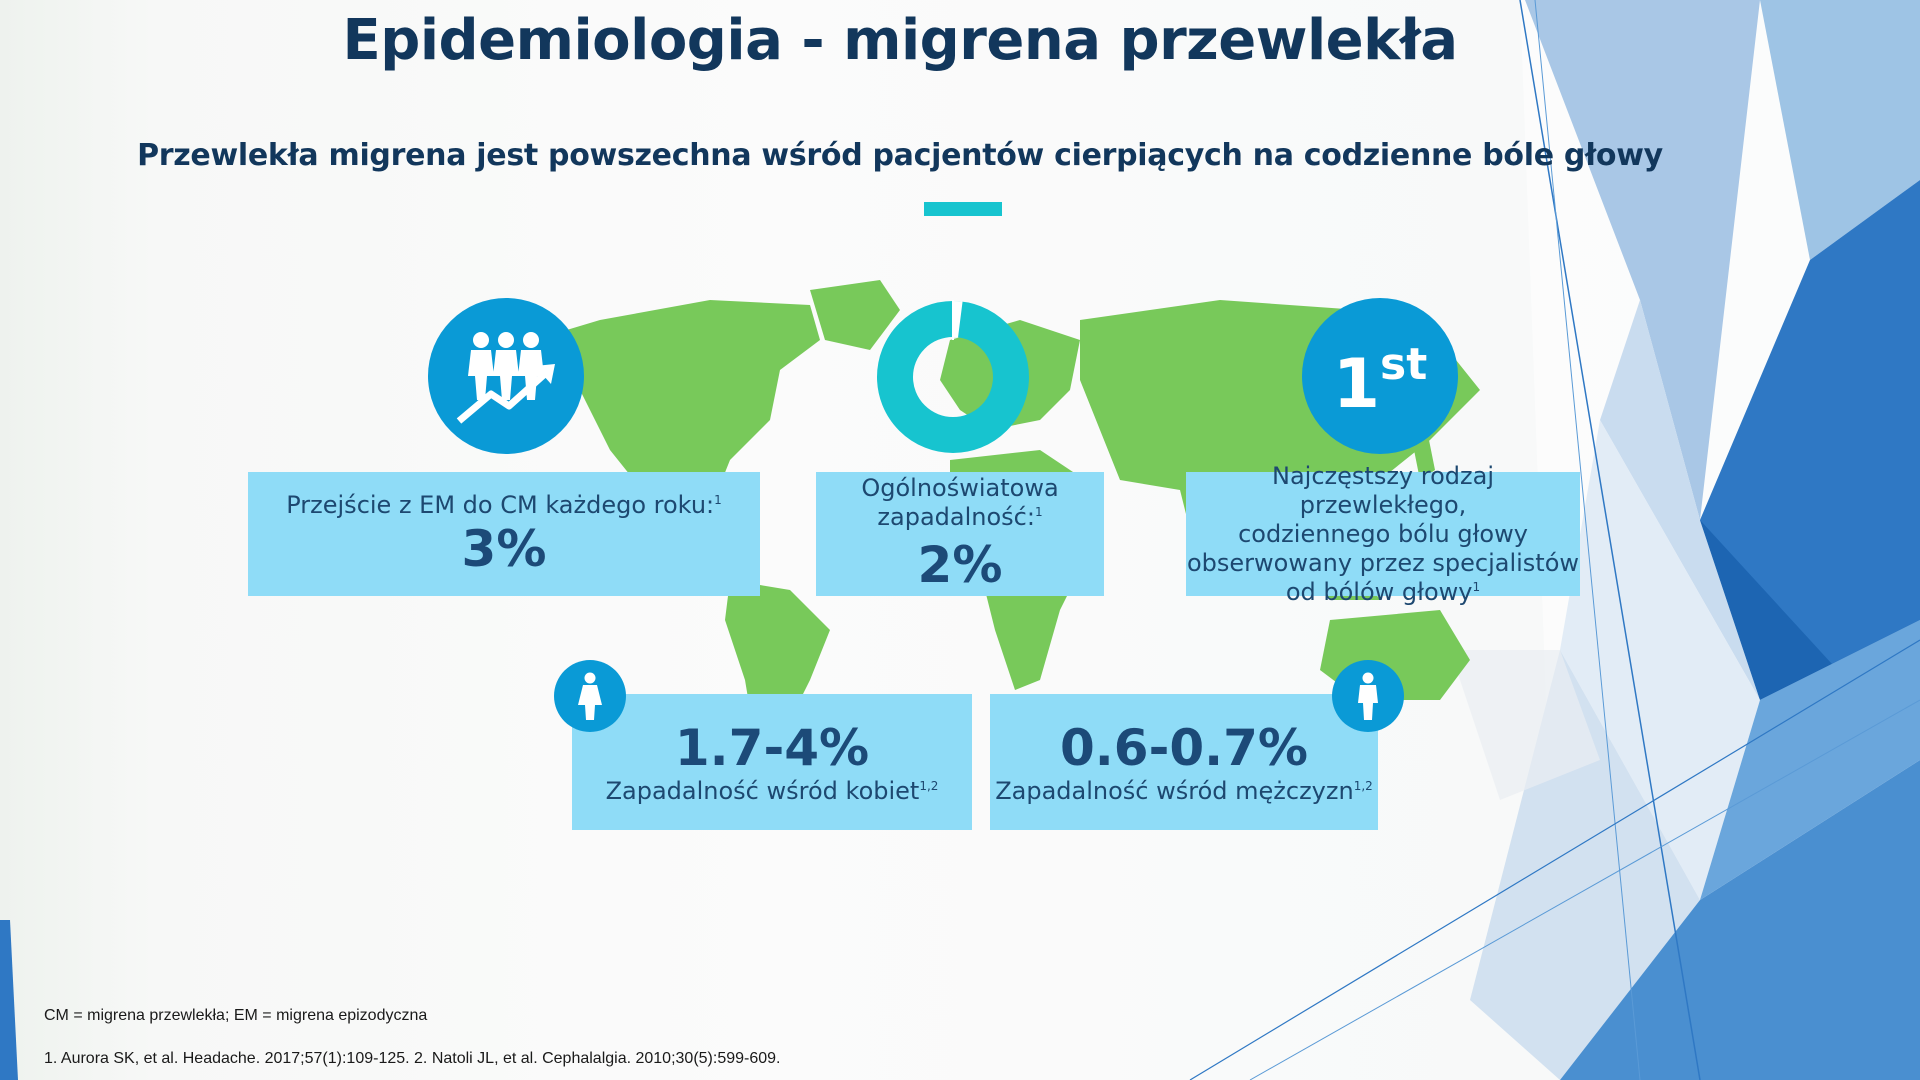 This screenshot has height=1080, width=1920. What do you see at coordinates (1368, 696) in the screenshot?
I see `man-icon` at bounding box center [1368, 696].